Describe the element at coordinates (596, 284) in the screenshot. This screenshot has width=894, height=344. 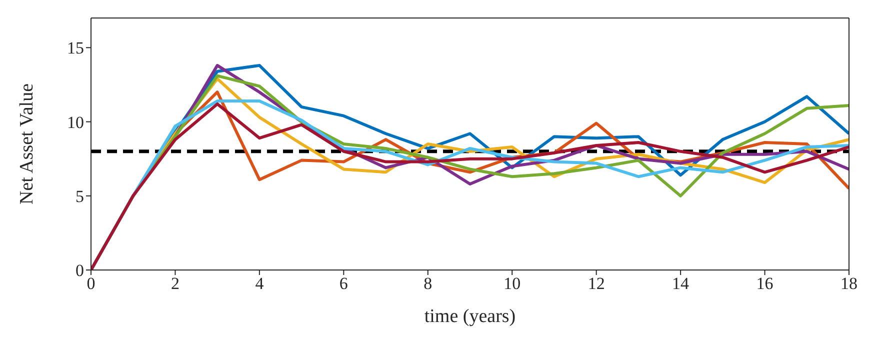
I see `x-tick-label: 12` at that location.